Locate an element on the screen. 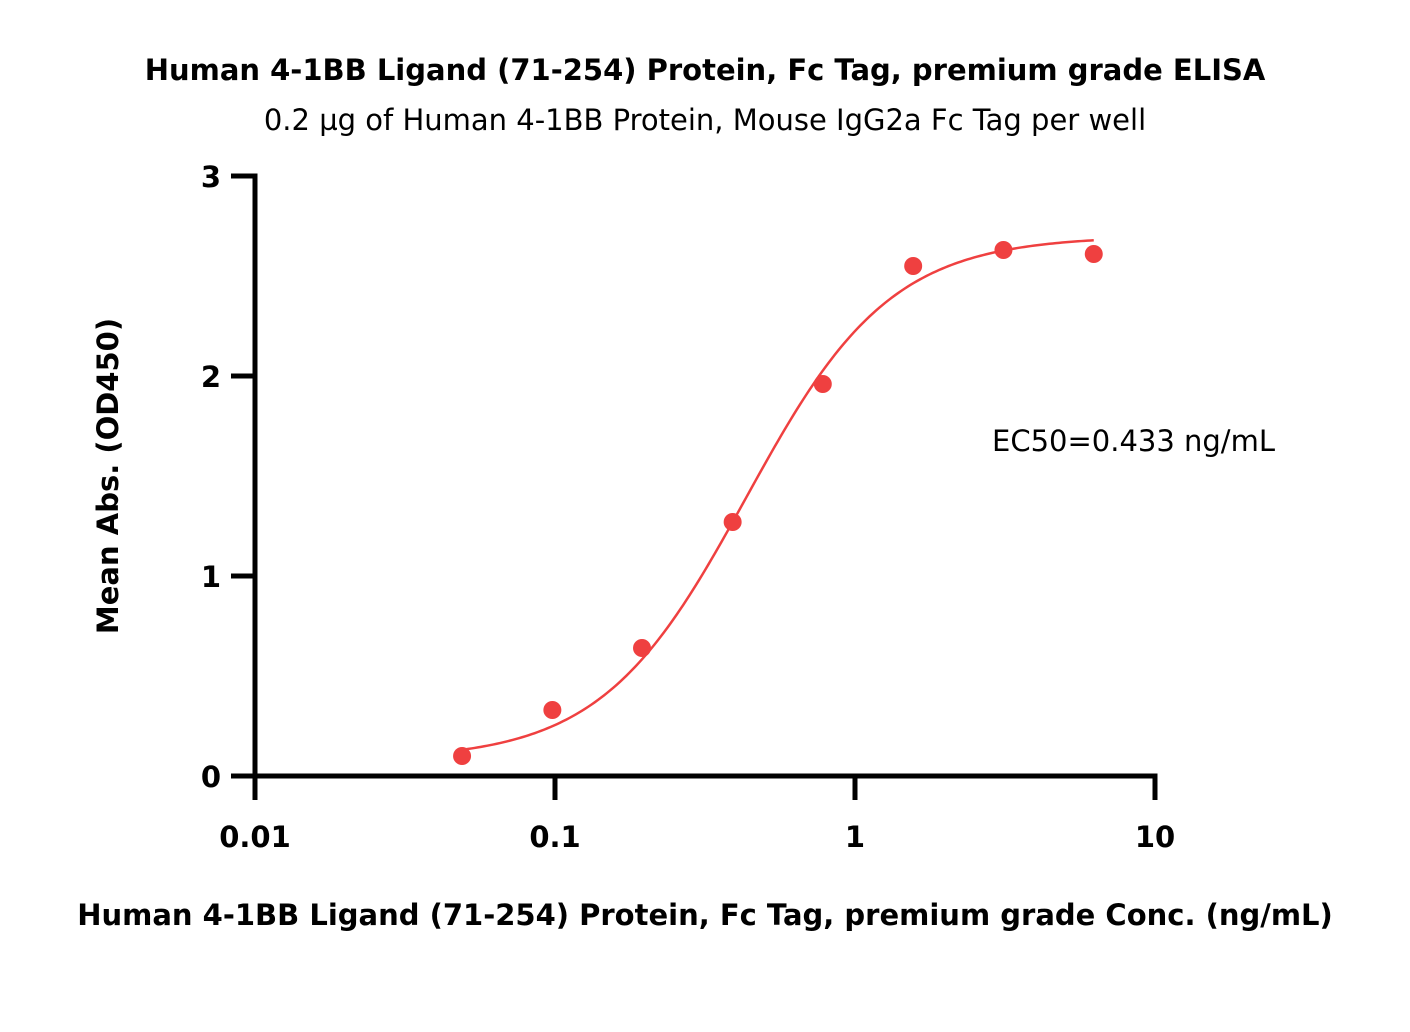  x-tick-label: 1 is located at coordinates (855, 837).